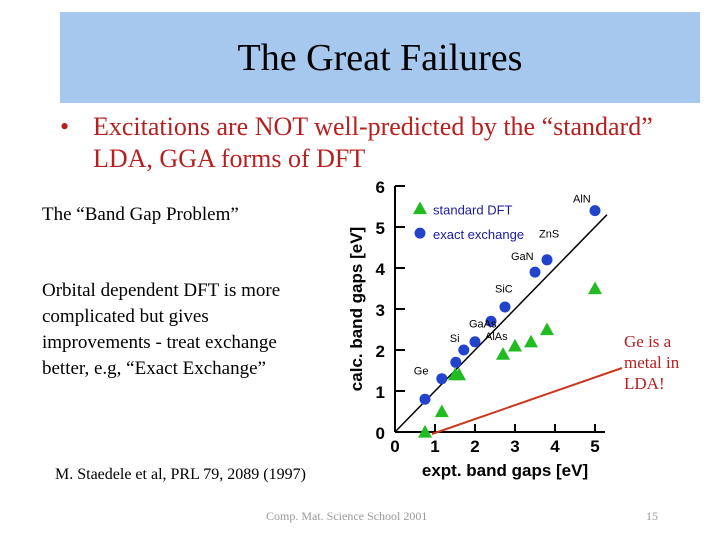 The image size is (720, 540). I want to click on legend-triangle-marker, so click(420, 208).